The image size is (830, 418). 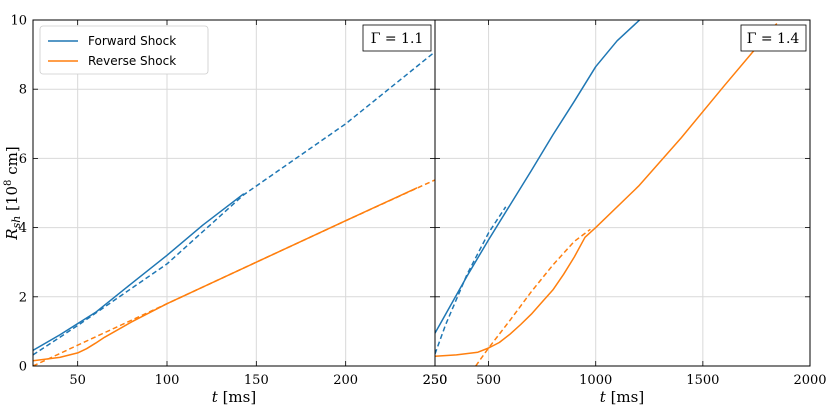 What do you see at coordinates (23, 159) in the screenshot?
I see `y-tick-label: 6` at bounding box center [23, 159].